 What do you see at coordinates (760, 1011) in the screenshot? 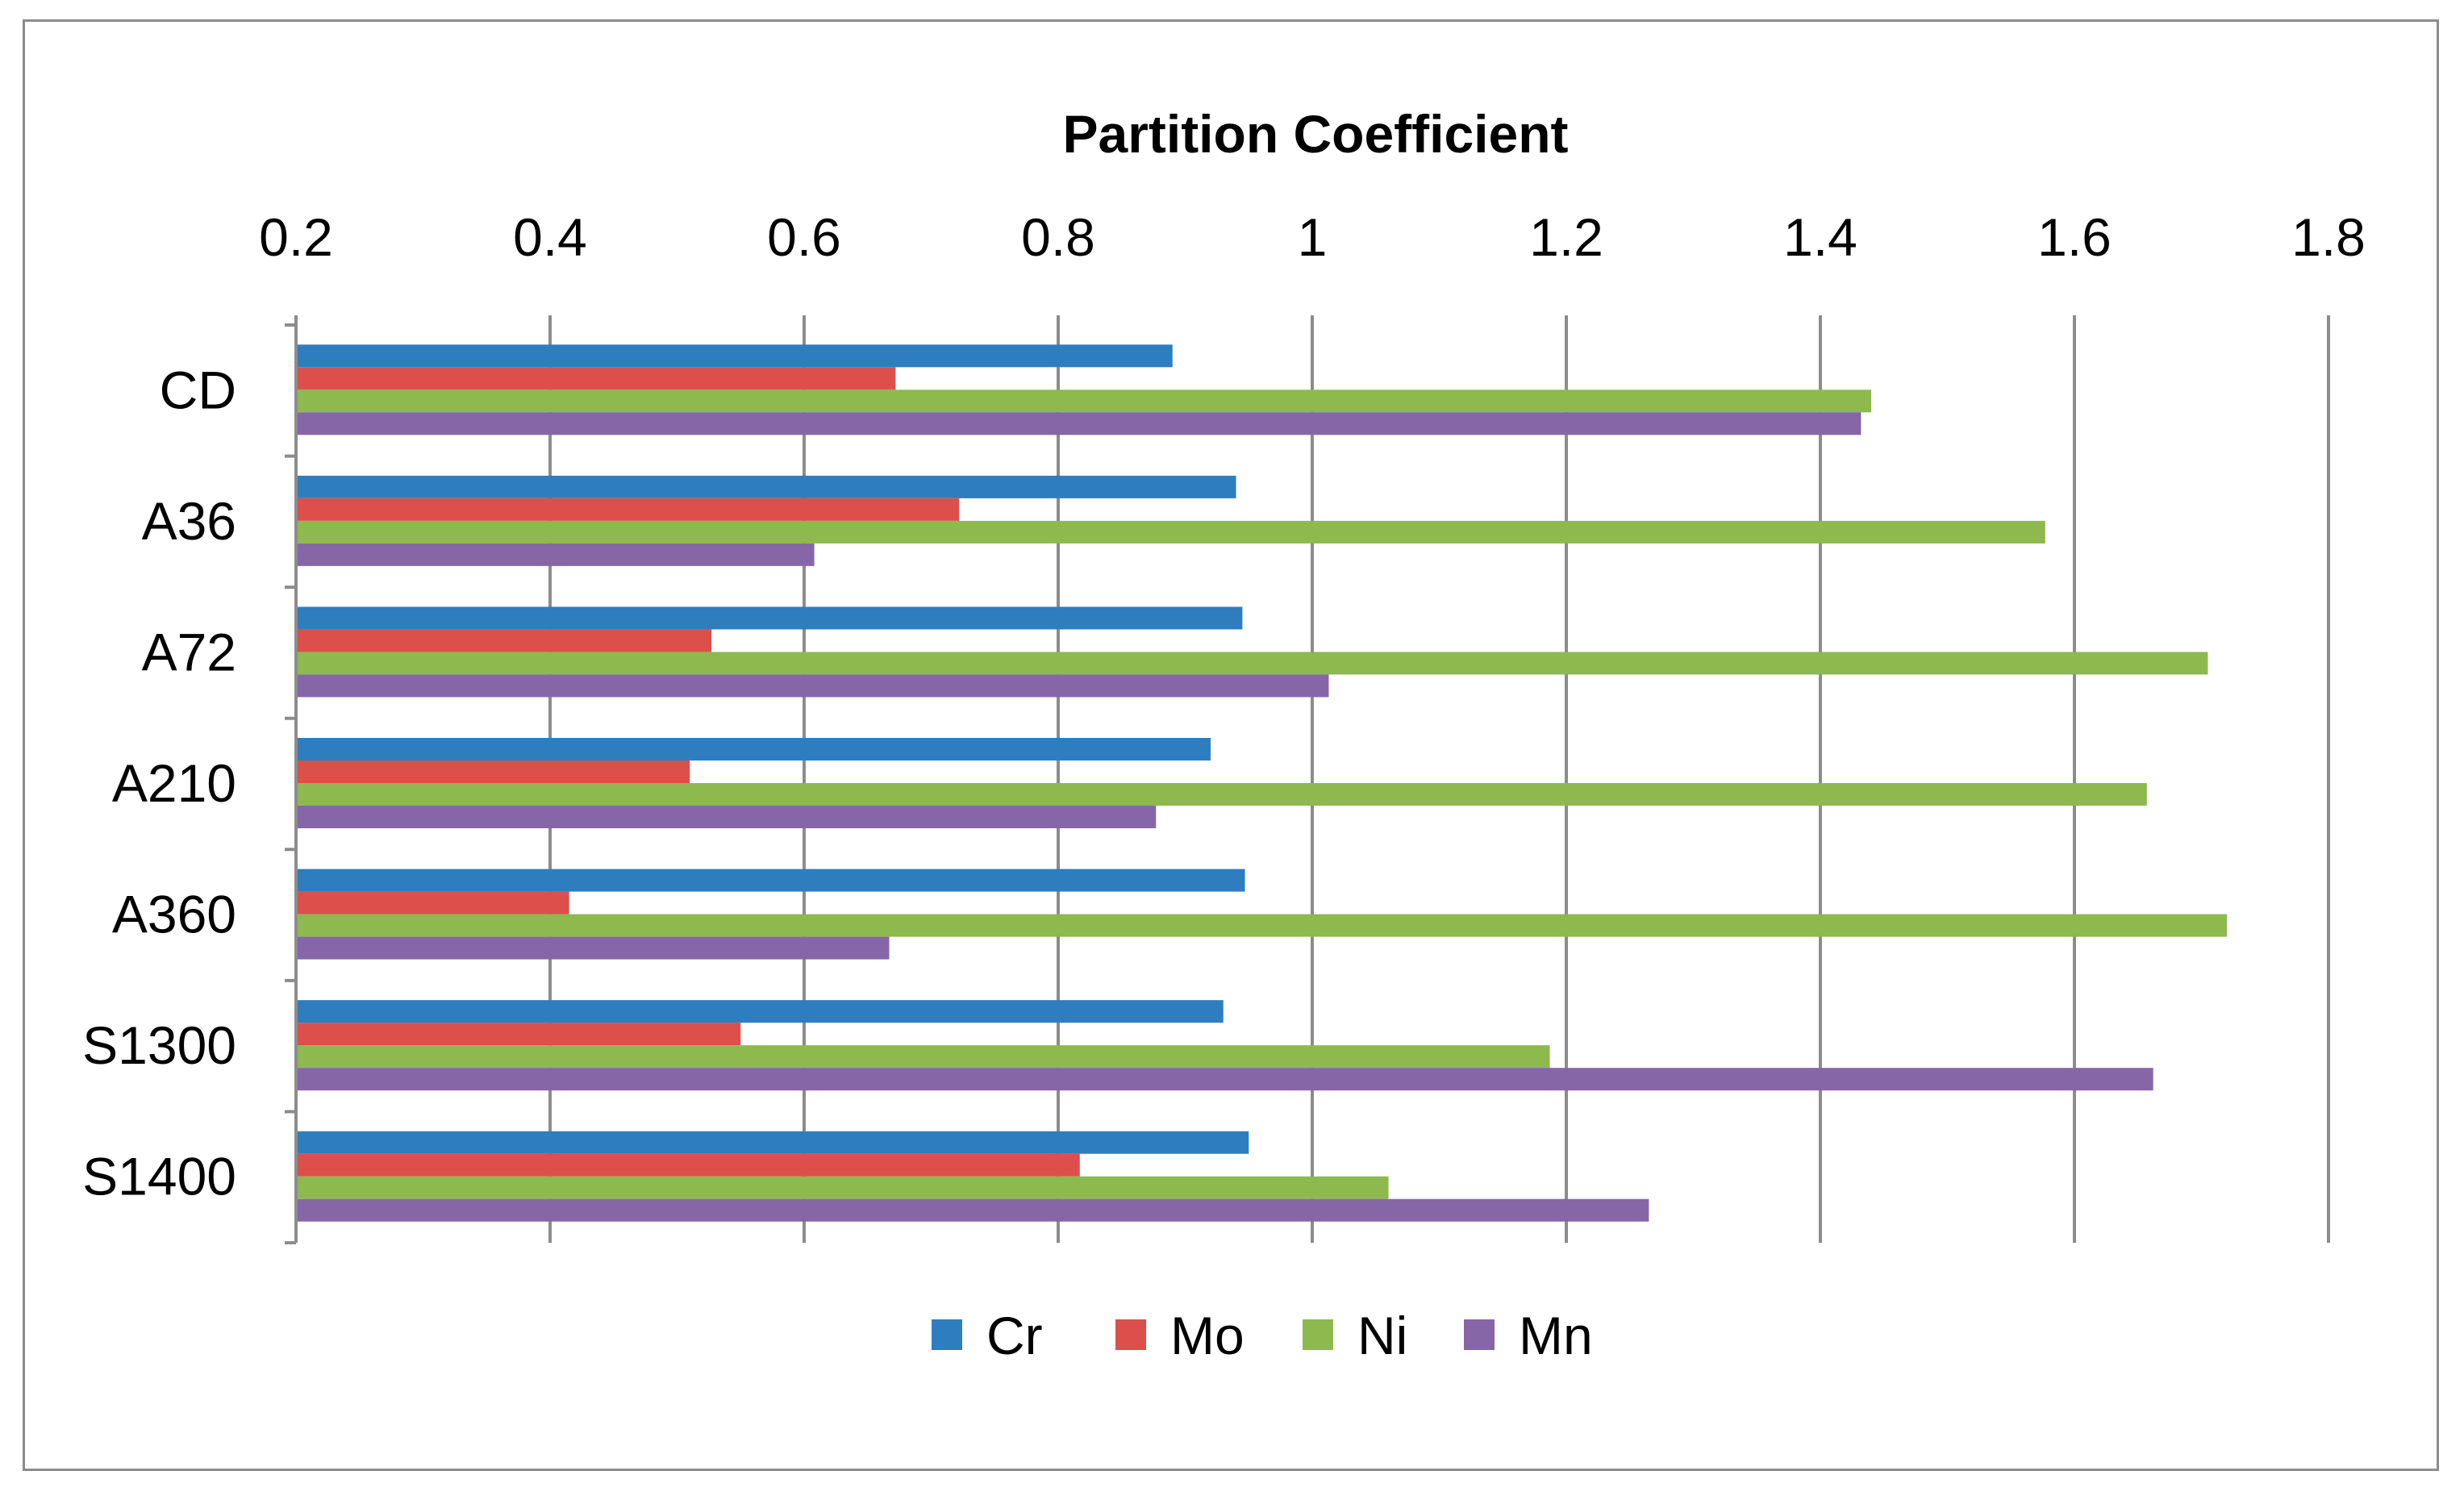
I see `bar-S1300-Cr` at bounding box center [760, 1011].